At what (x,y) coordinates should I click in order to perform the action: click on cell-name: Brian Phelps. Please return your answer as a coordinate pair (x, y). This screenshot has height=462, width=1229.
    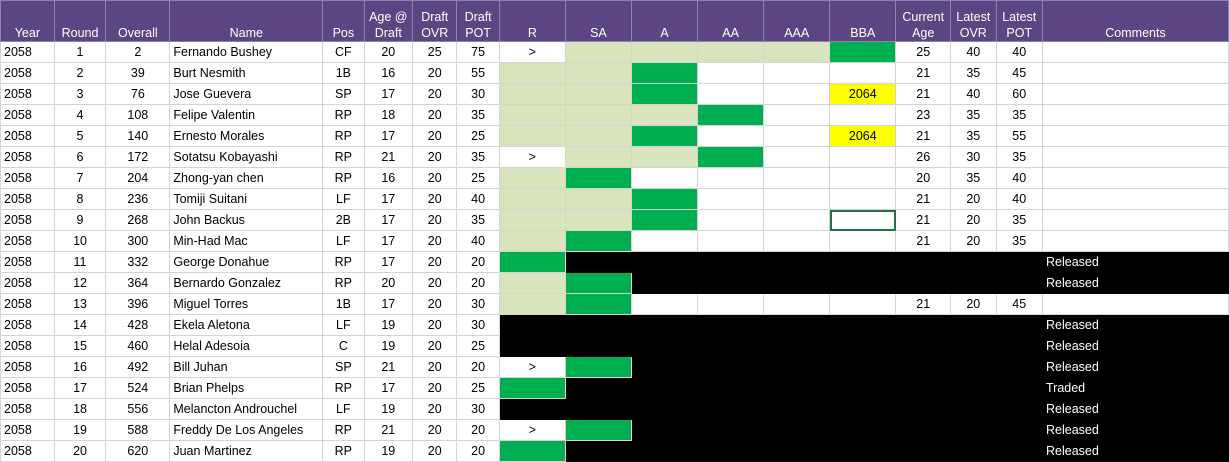
    Looking at the image, I should click on (246, 388).